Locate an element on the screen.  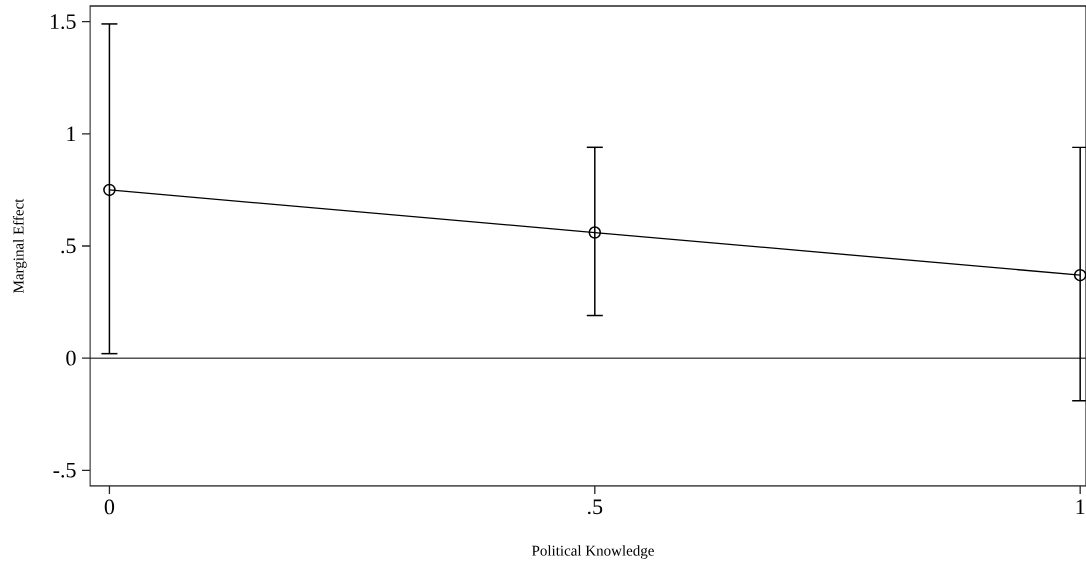
y-tick-label: 0 is located at coordinates (71, 358).